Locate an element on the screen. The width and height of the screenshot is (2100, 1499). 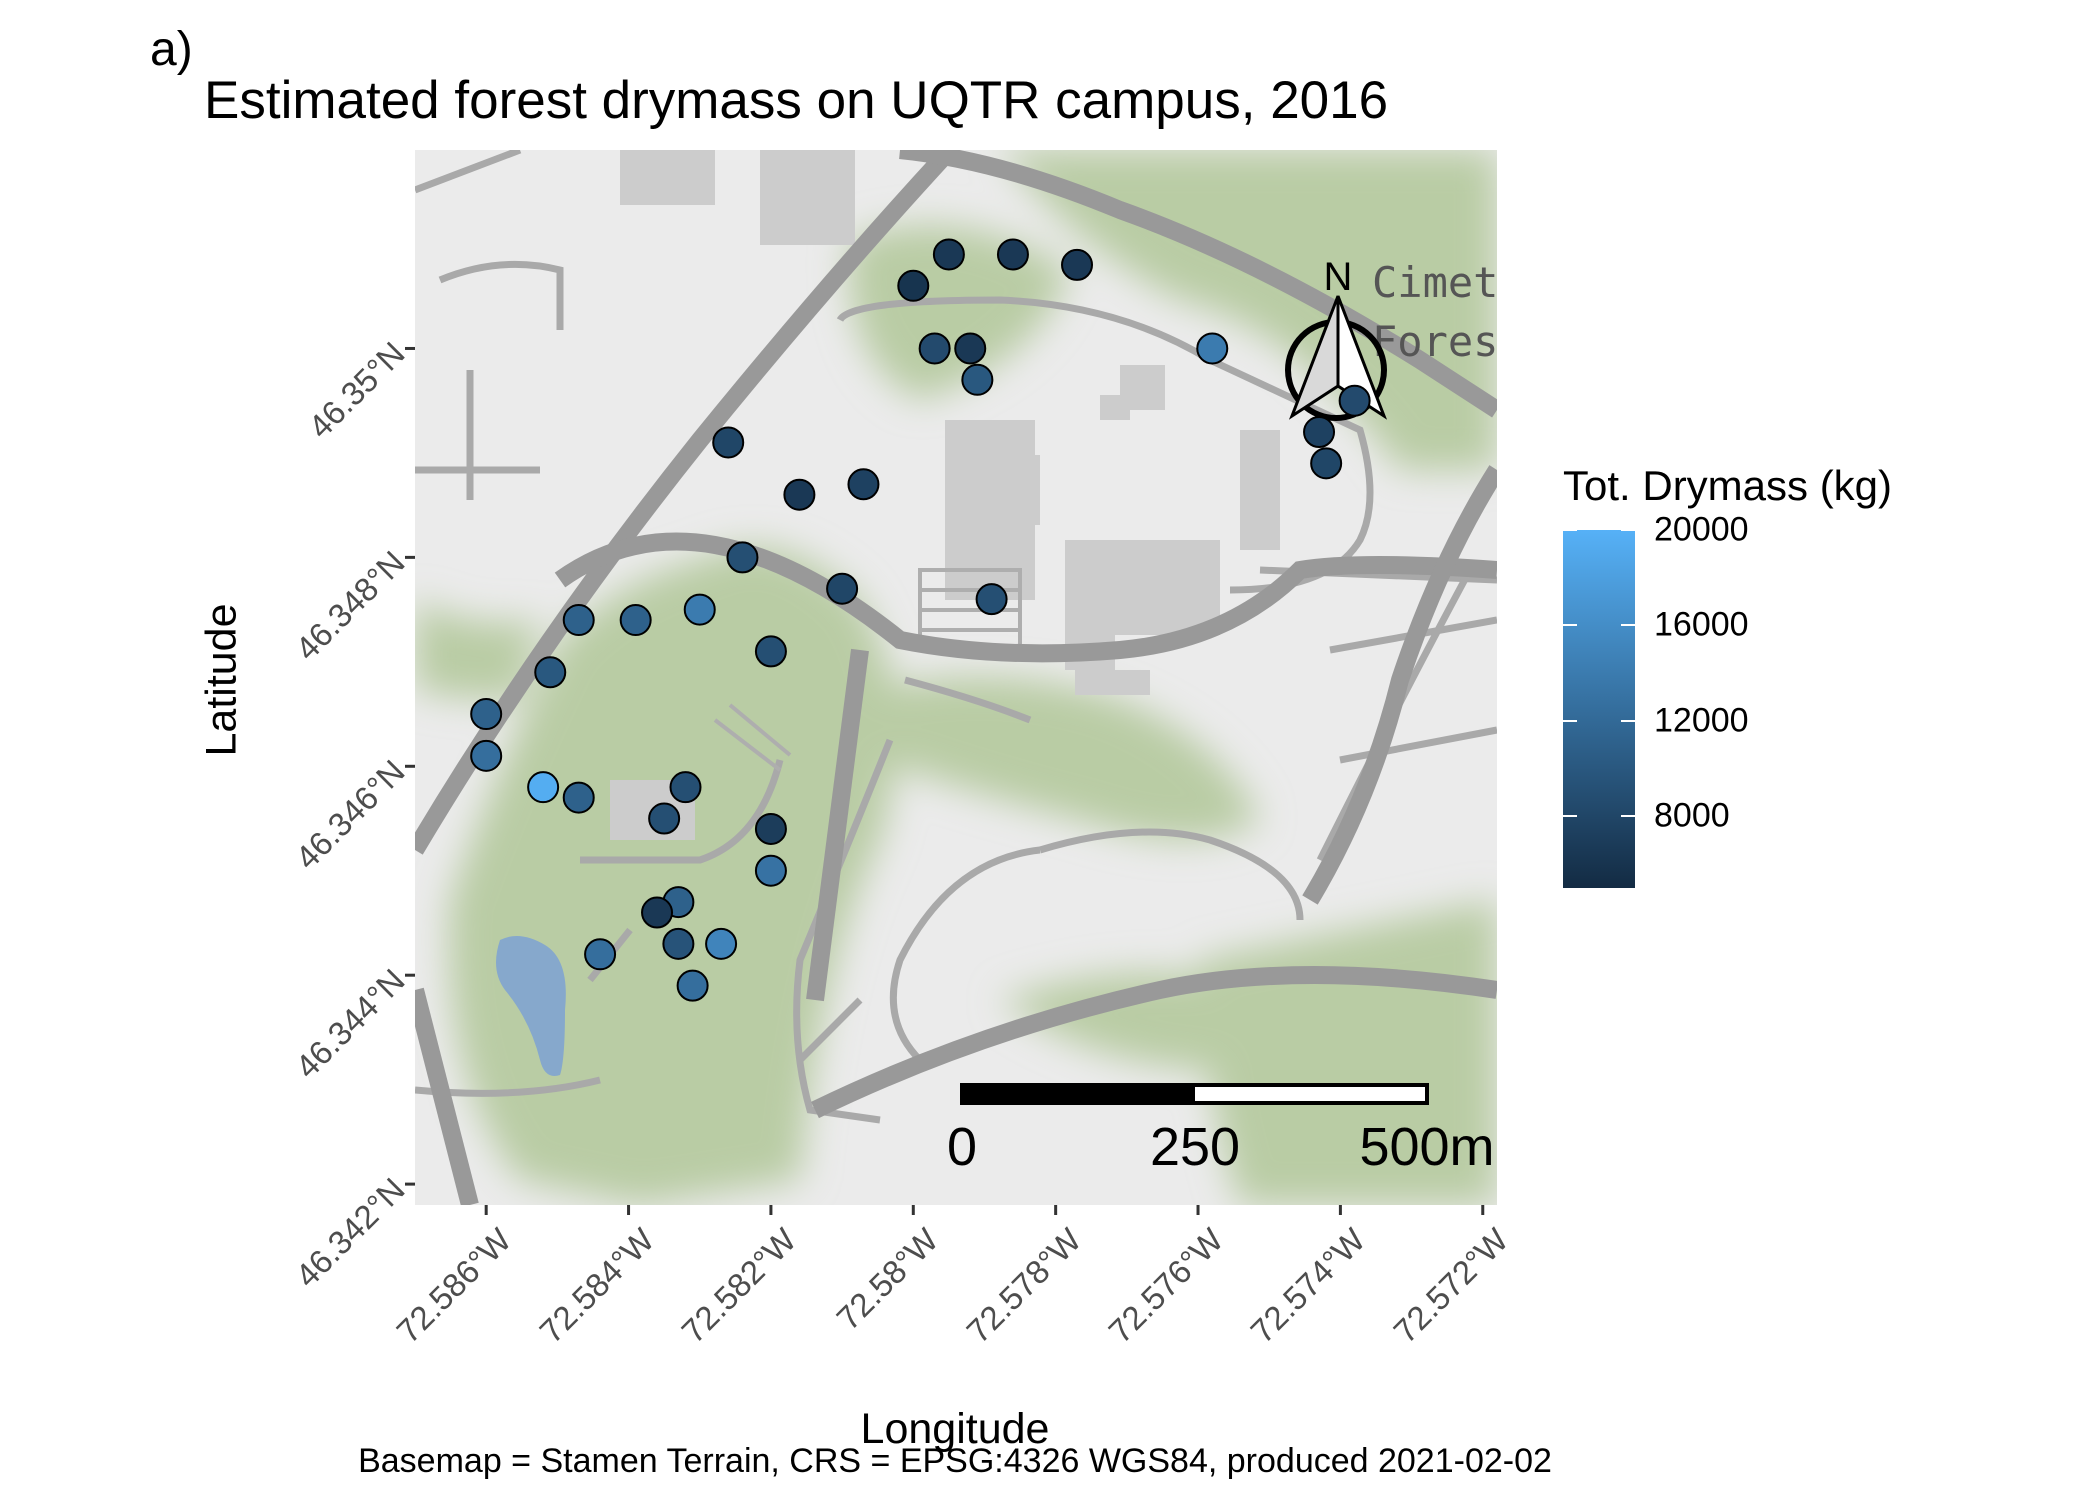
legend-label-2: 16000 is located at coordinates (1701, 624).